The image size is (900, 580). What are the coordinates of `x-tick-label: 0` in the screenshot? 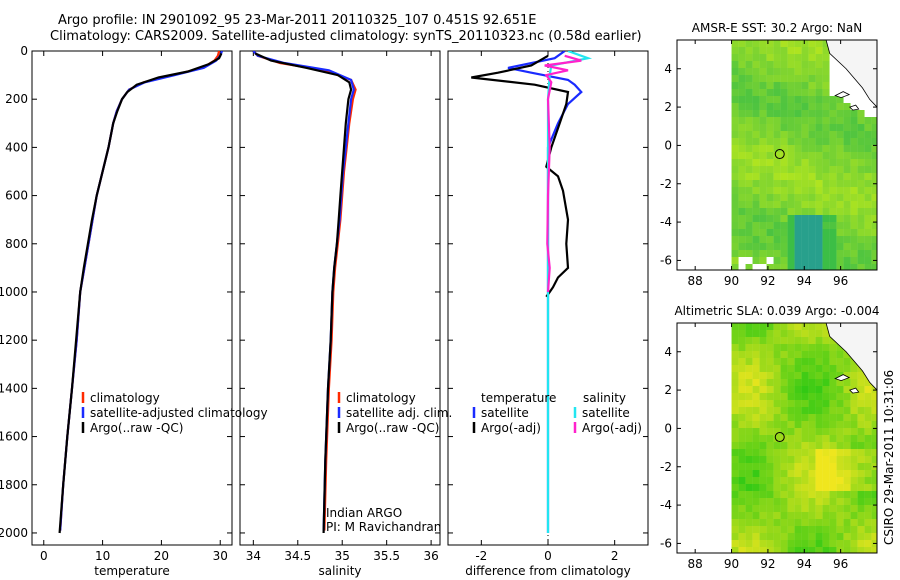 It's located at (44, 556).